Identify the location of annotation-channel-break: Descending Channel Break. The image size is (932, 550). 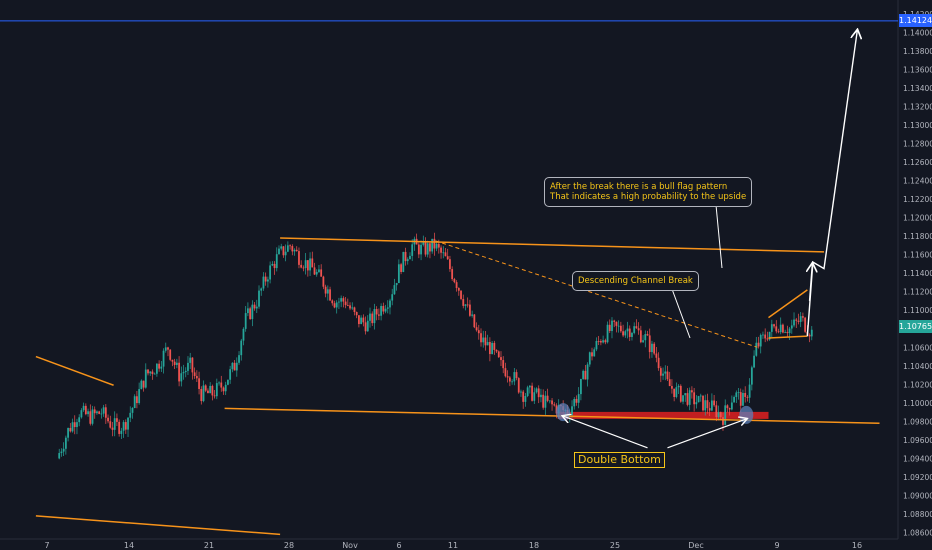
(635, 281).